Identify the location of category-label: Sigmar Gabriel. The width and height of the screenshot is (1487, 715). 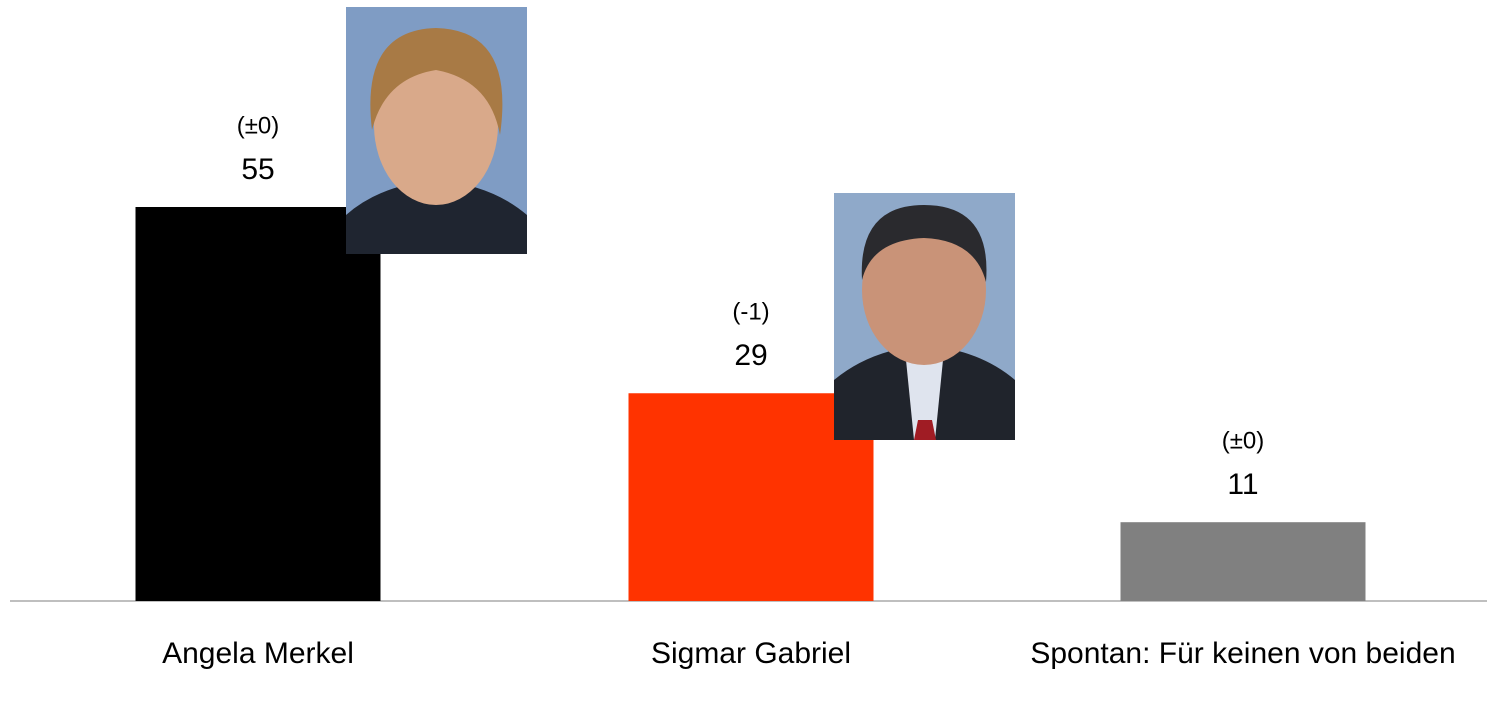
(751, 653).